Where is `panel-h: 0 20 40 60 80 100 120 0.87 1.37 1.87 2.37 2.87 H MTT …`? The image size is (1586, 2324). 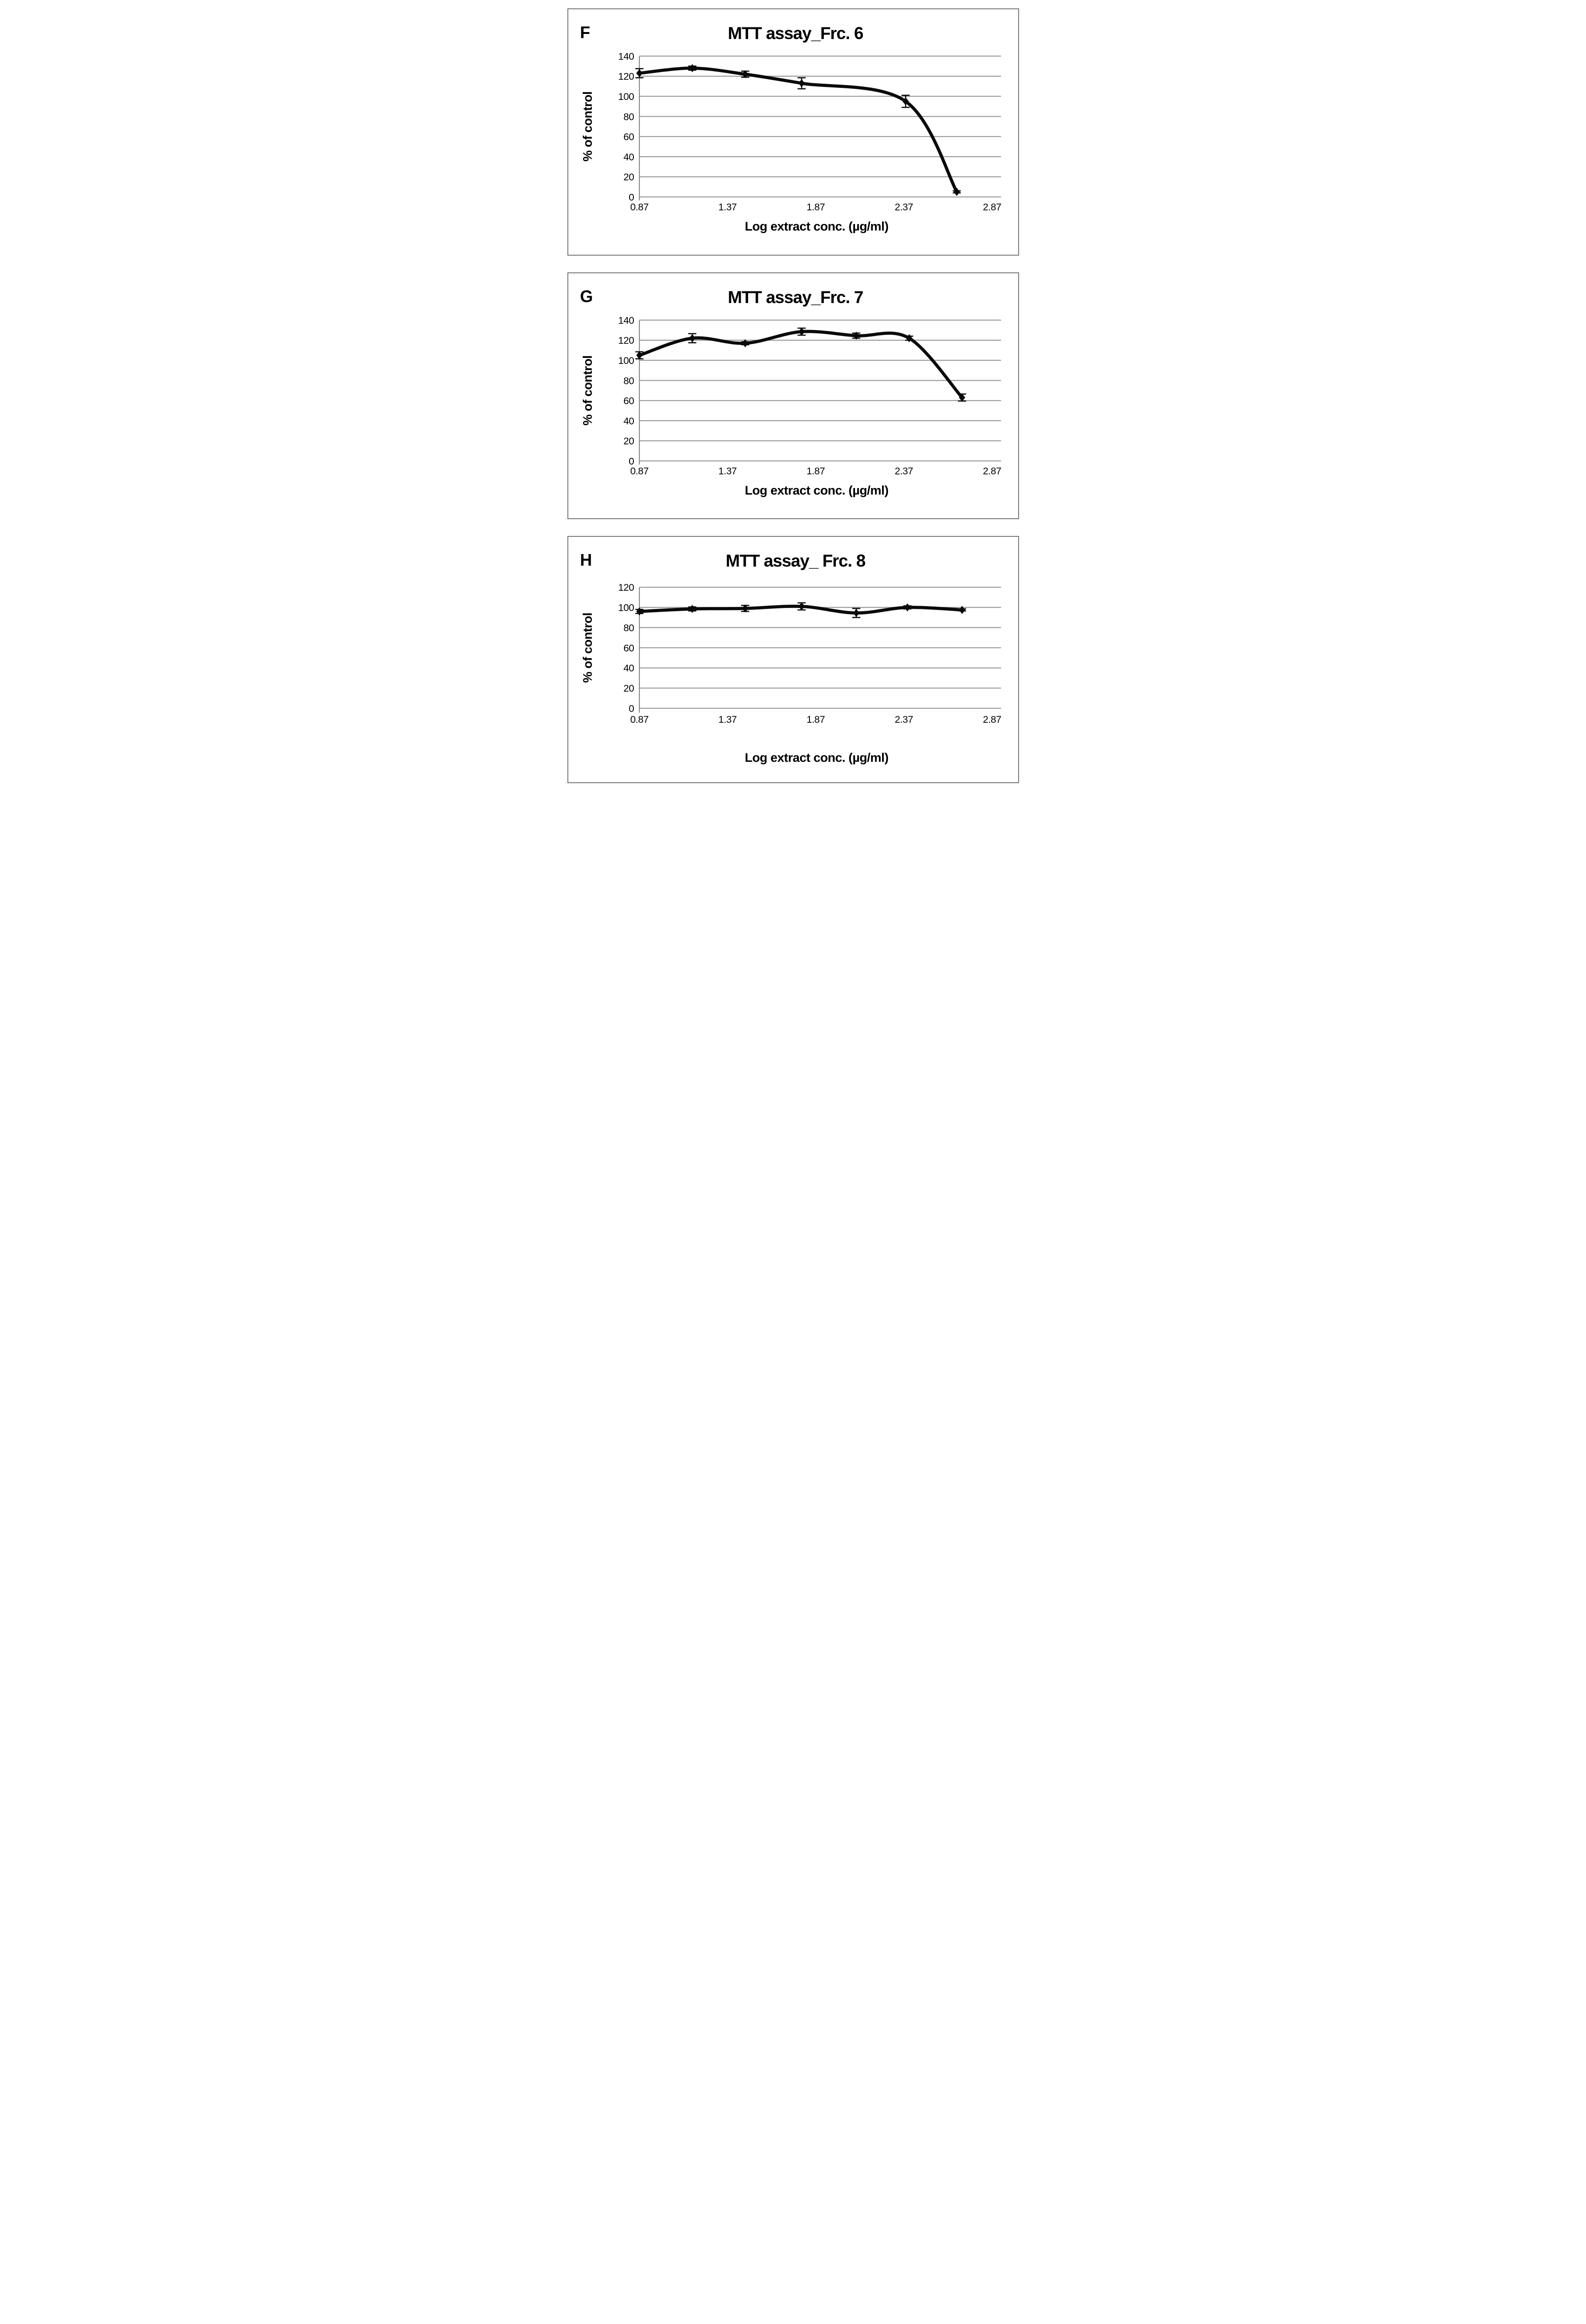
panel-h: 0 20 40 60 80 100 120 0.87 1.37 1.87 2.37 2.87 H MTT … is located at coordinates (793, 659).